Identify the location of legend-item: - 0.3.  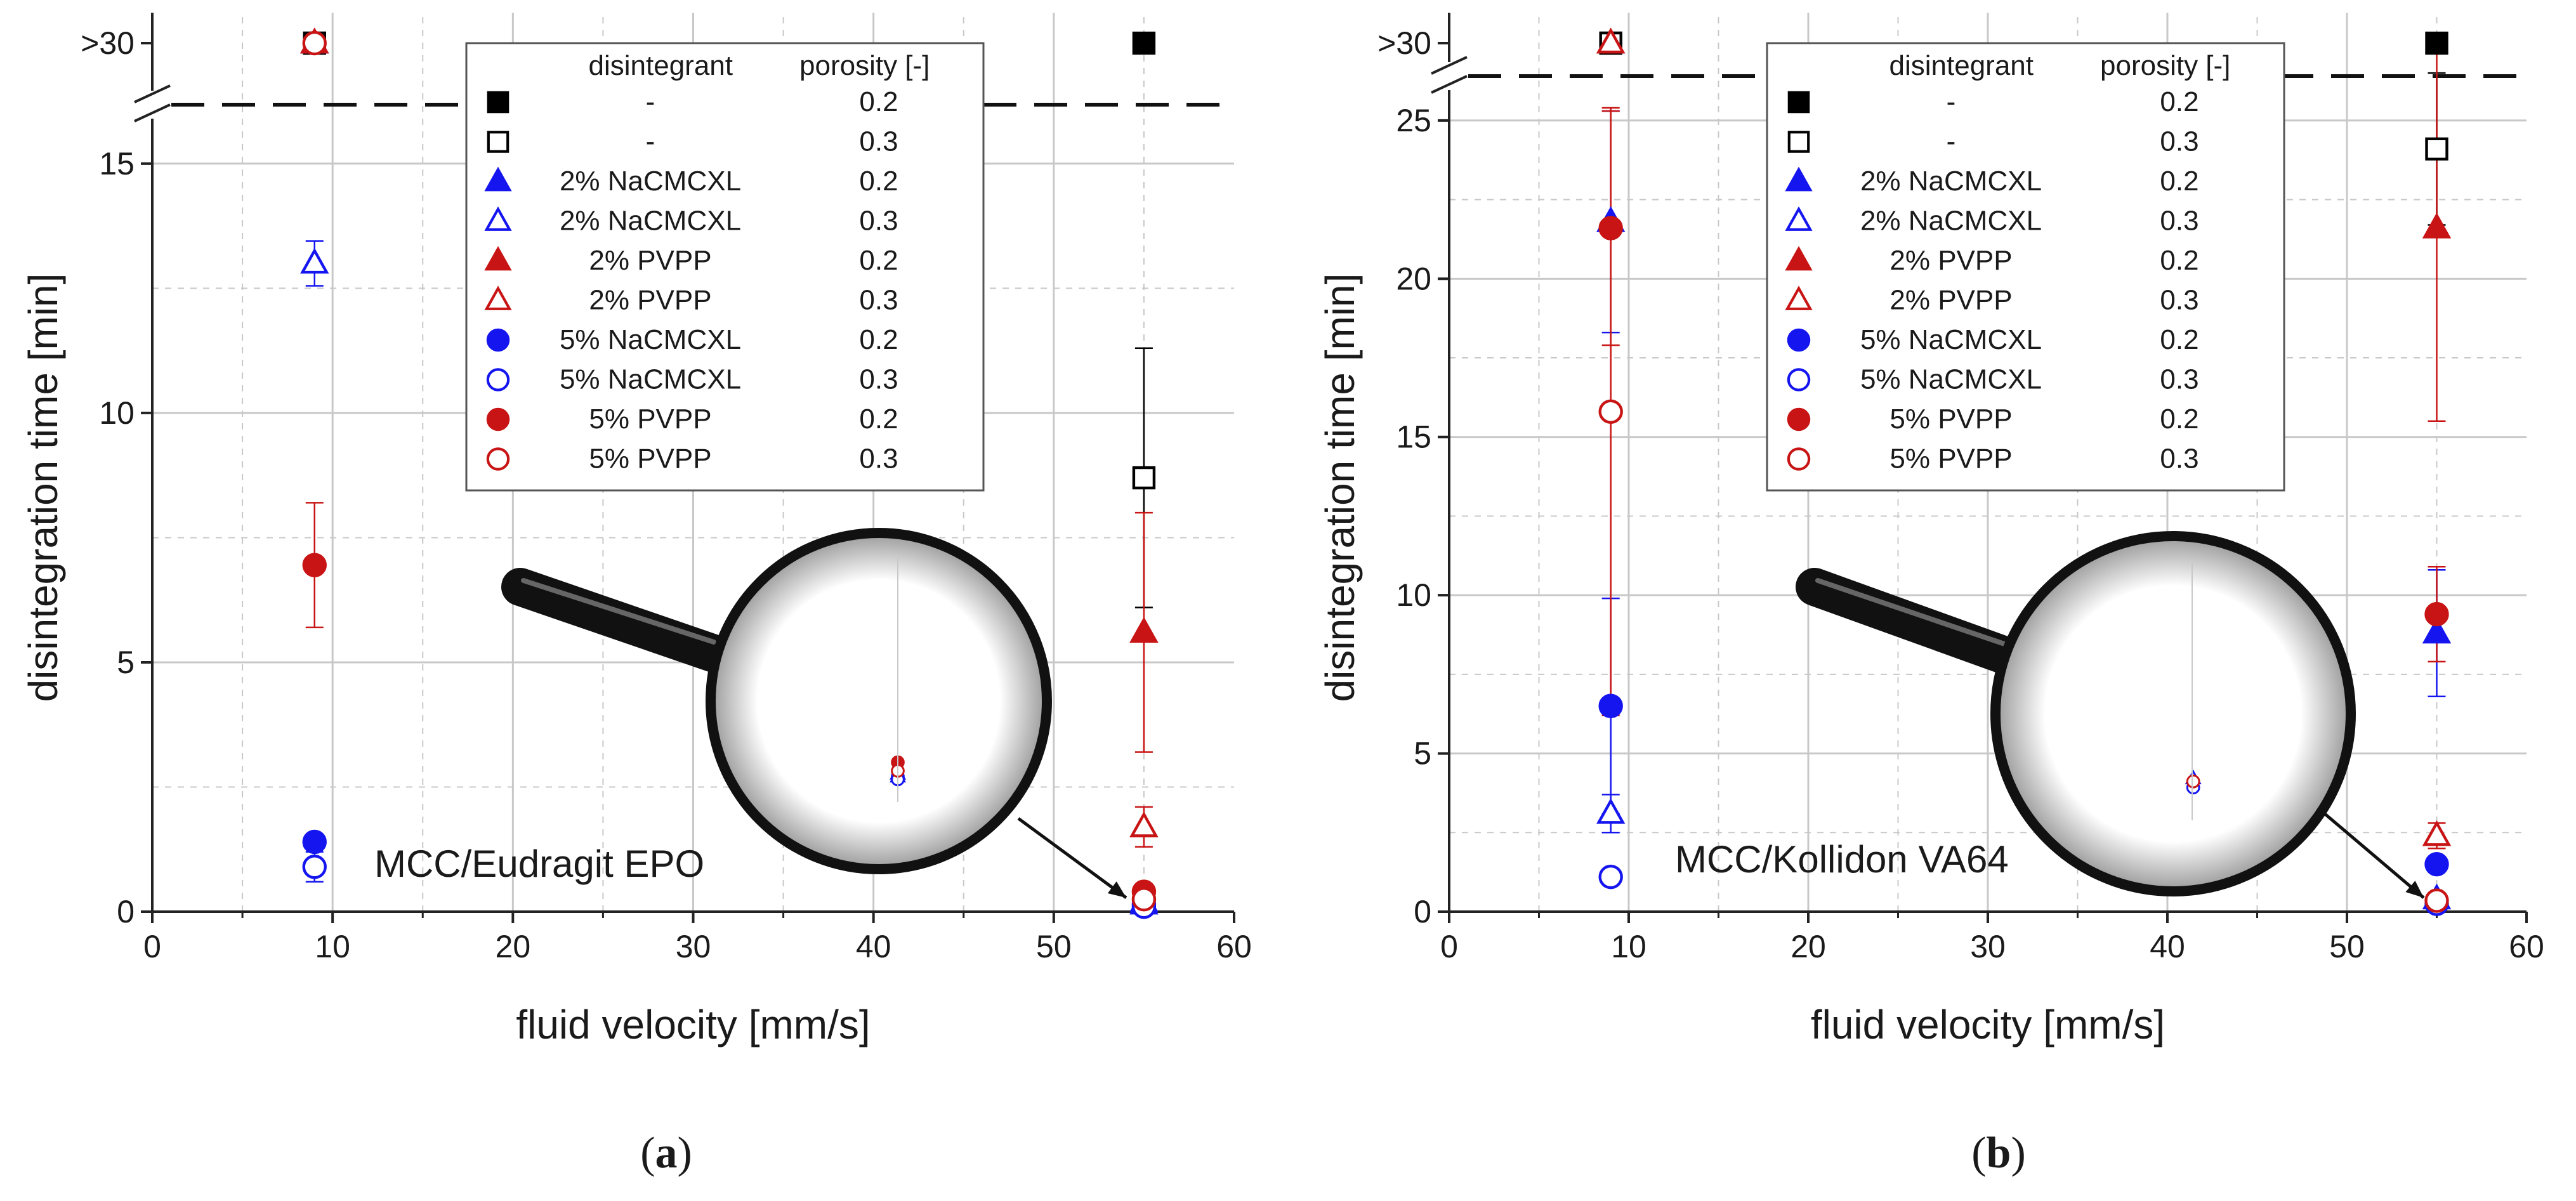
(1993, 141).